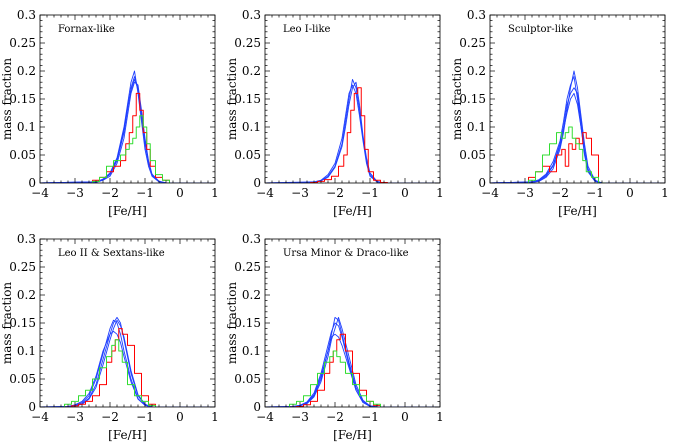  I want to click on panel-title: Ursa Minor & Draco-like, so click(346, 253).